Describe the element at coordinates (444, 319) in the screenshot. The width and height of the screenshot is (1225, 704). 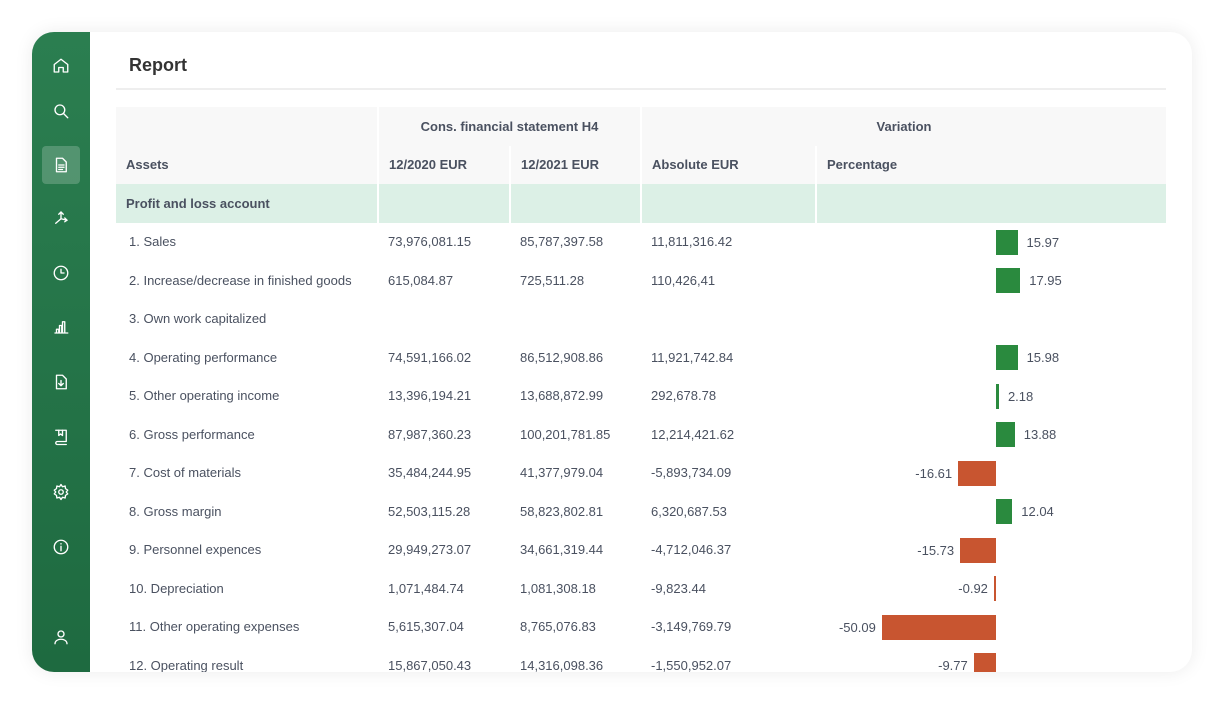
I see `value-2020` at that location.